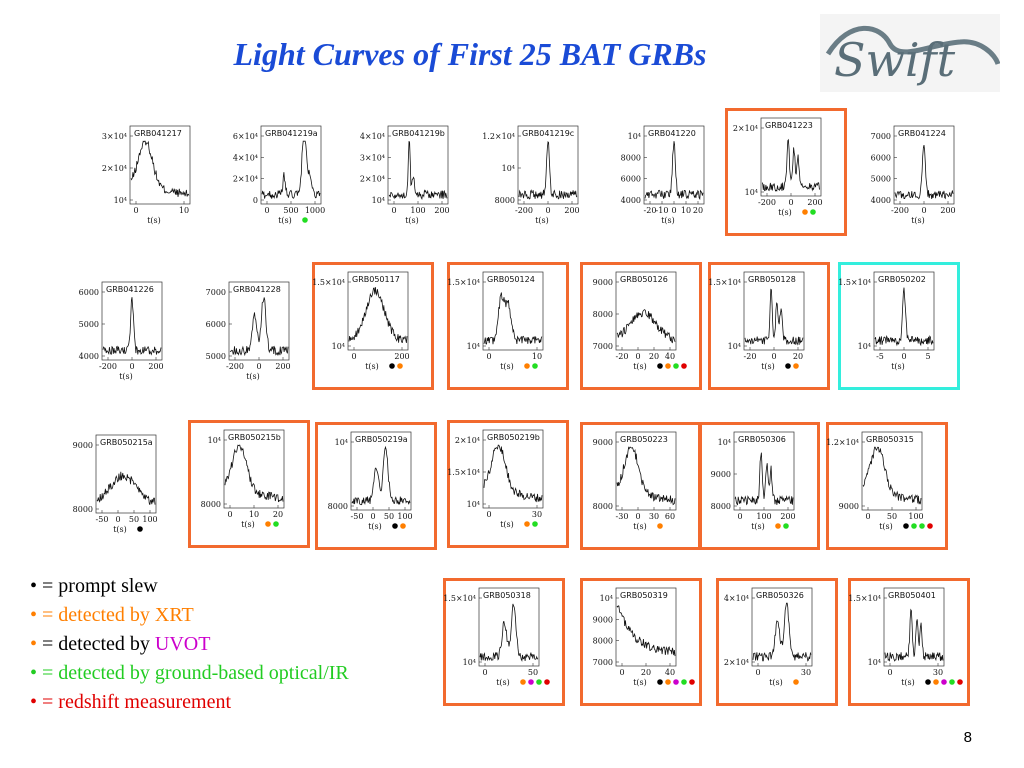  What do you see at coordinates (115, 484) in the screenshot?
I see `light-curve-plot: GRB050215a 8000 9000 -50 0 50 100 t(s)` at bounding box center [115, 484].